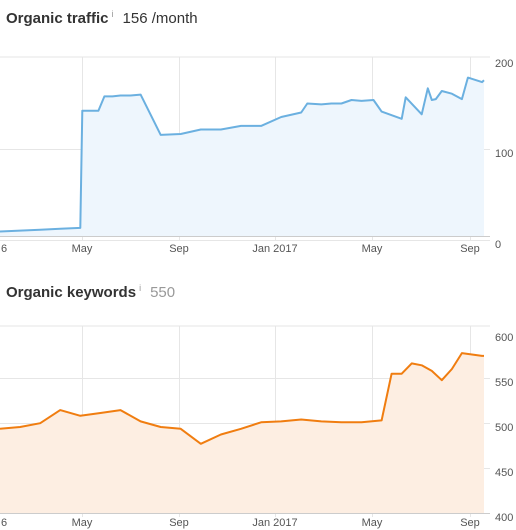 The image size is (516, 530). What do you see at coordinates (71, 292) in the screenshot?
I see `organic-keywords-title: Organic keywords` at bounding box center [71, 292].